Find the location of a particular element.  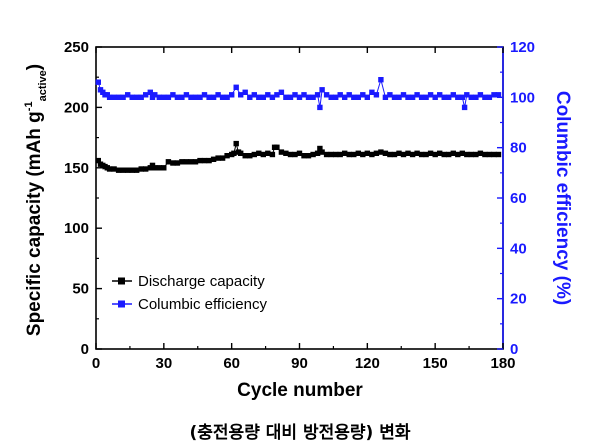

series-columbic-efficiency is located at coordinates (298, 94).